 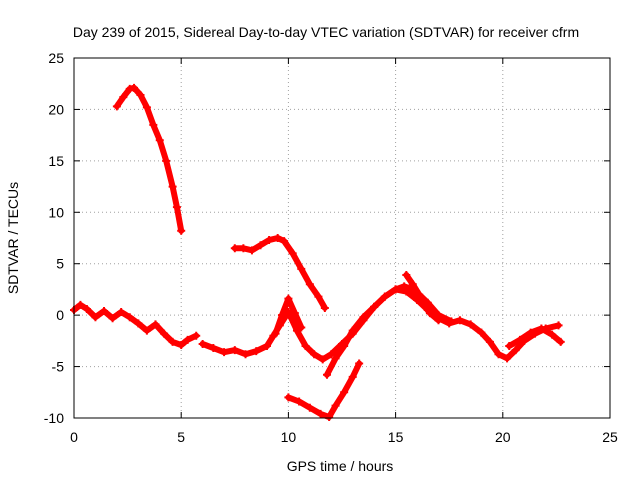 What do you see at coordinates (396, 437) in the screenshot?
I see `x-tick-label: 15` at bounding box center [396, 437].